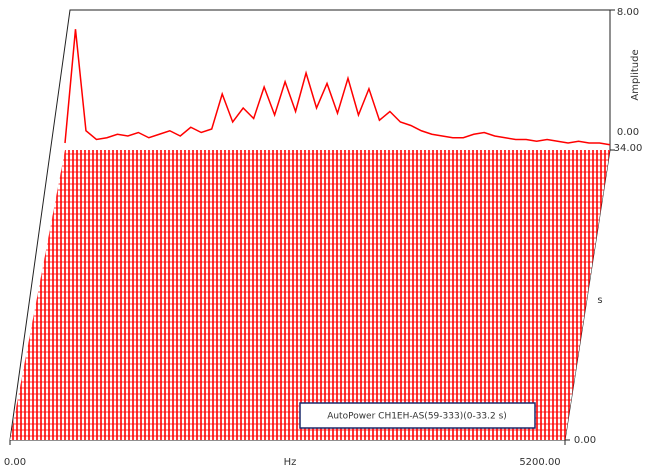  What do you see at coordinates (628, 12) in the screenshot?
I see `y-tick-label: 8.00` at bounding box center [628, 12].